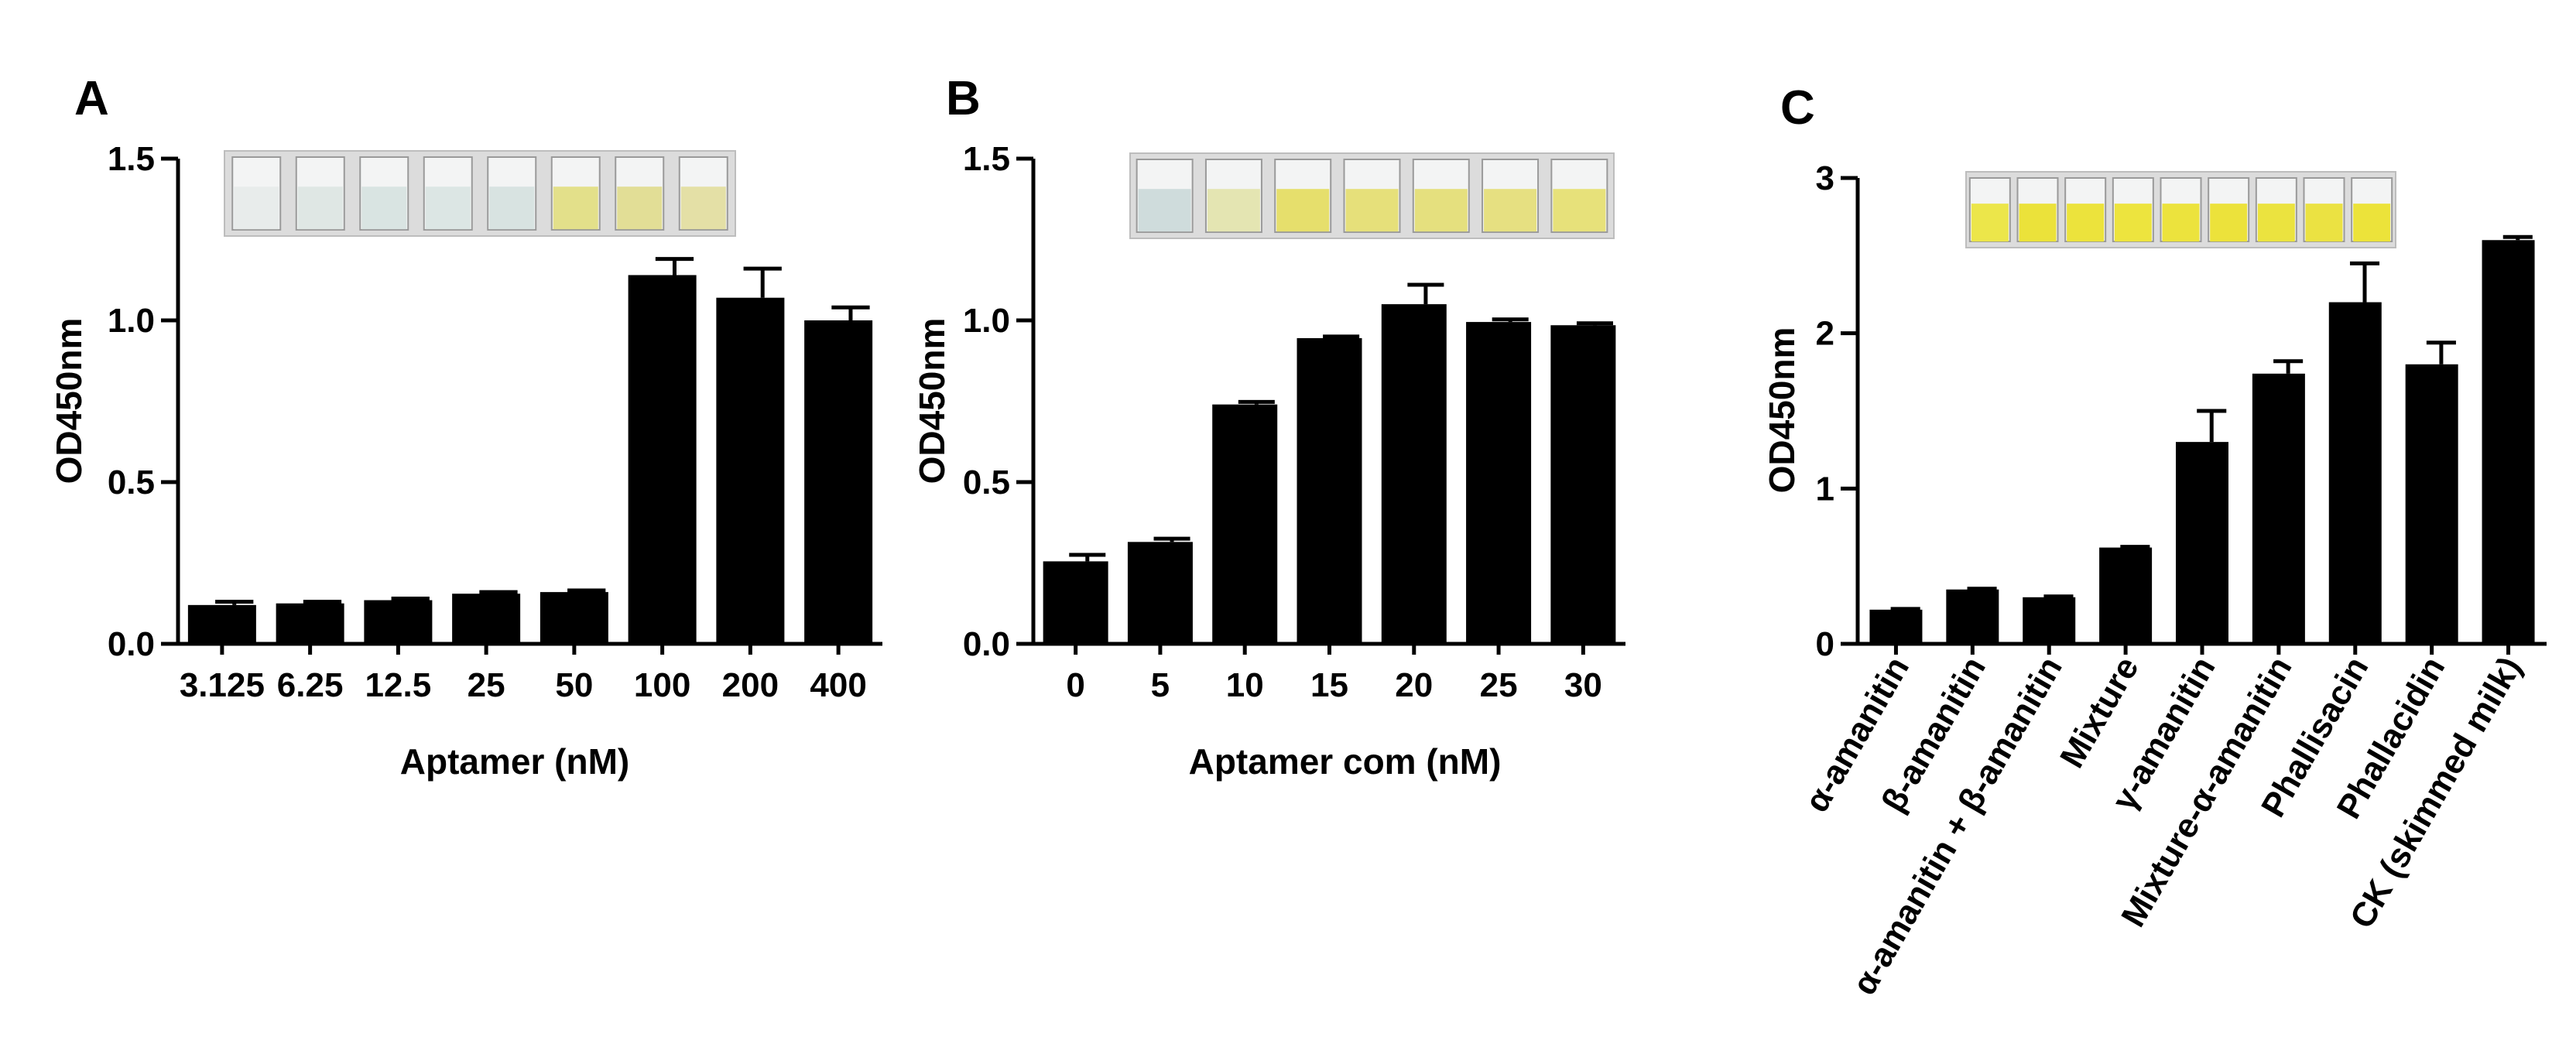 The width and height of the screenshot is (2576, 1047). Describe the element at coordinates (480, 193) in the screenshot. I see `well-strip-photo-a` at that location.